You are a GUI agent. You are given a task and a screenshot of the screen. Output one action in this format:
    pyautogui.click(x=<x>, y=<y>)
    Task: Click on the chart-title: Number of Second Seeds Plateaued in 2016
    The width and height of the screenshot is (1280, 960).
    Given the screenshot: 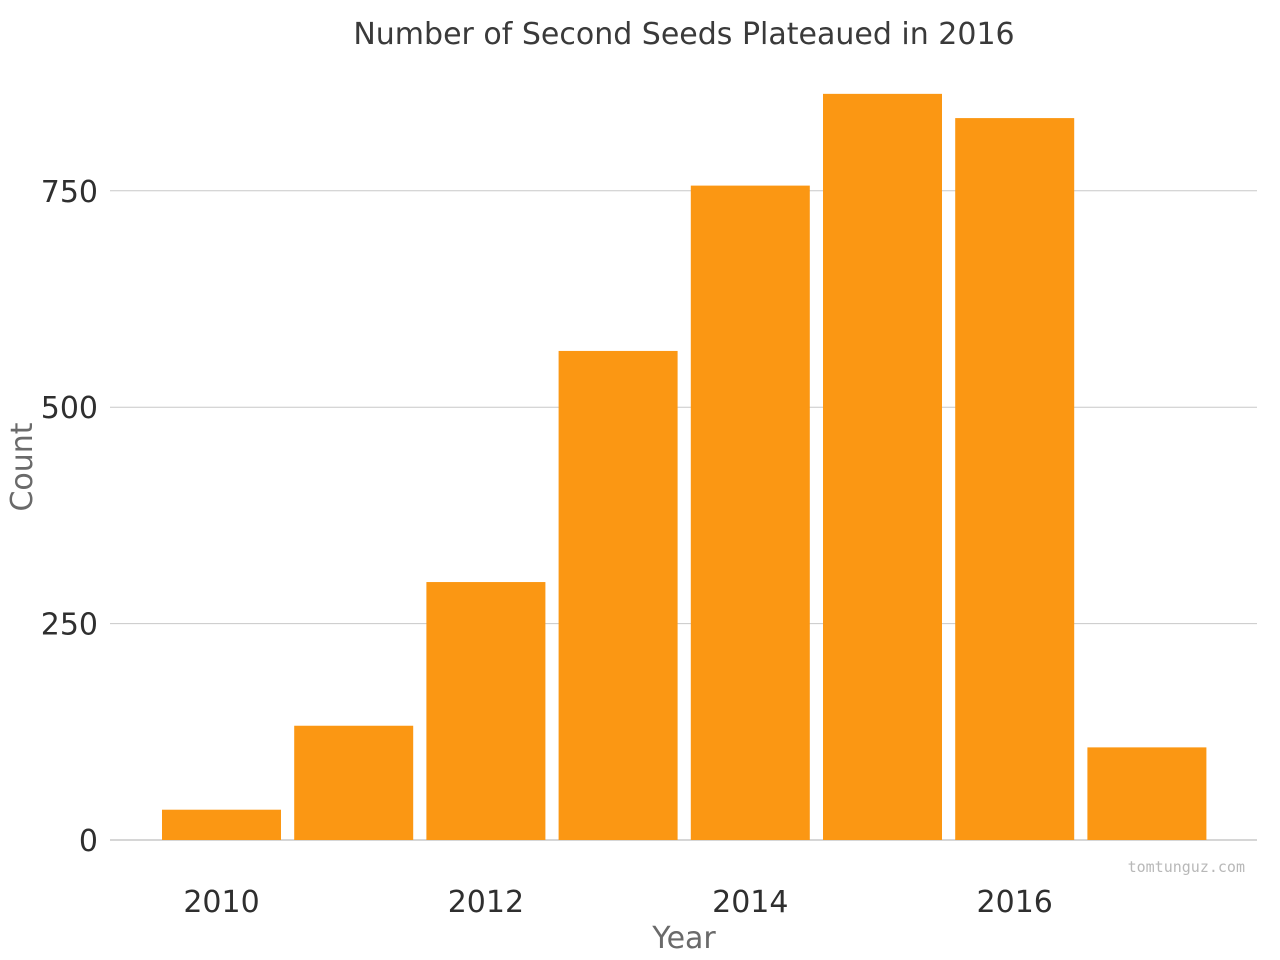 What is the action you would take?
    pyautogui.click(x=683, y=34)
    